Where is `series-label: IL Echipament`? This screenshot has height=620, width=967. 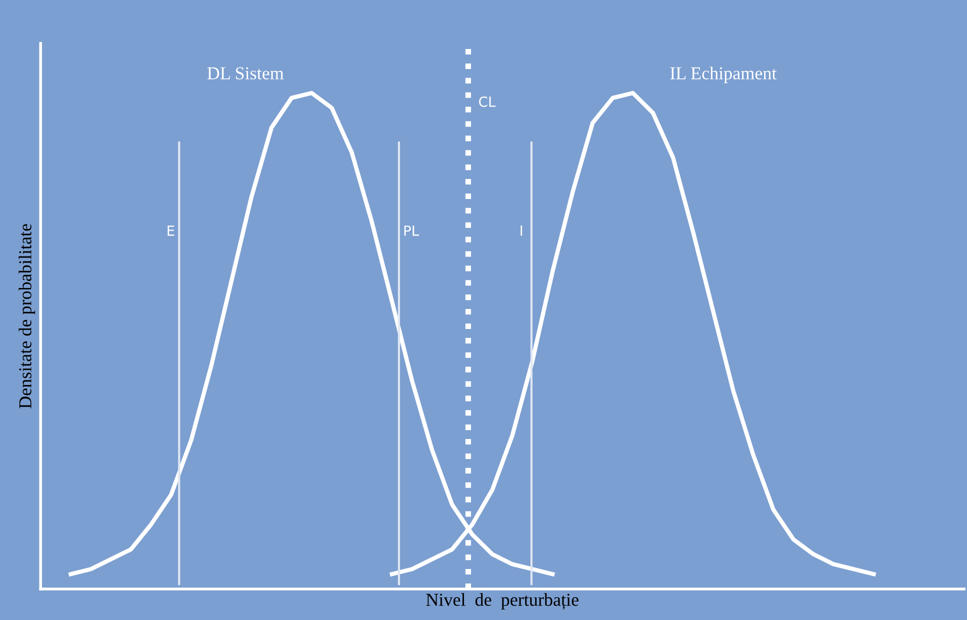
series-label: IL Echipament is located at coordinates (723, 75).